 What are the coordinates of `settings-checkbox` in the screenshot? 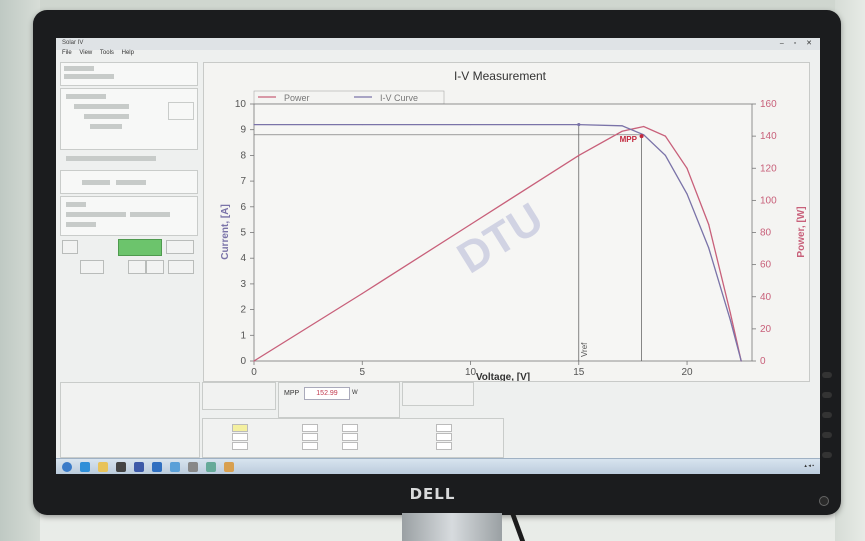 It's located at (111, 158).